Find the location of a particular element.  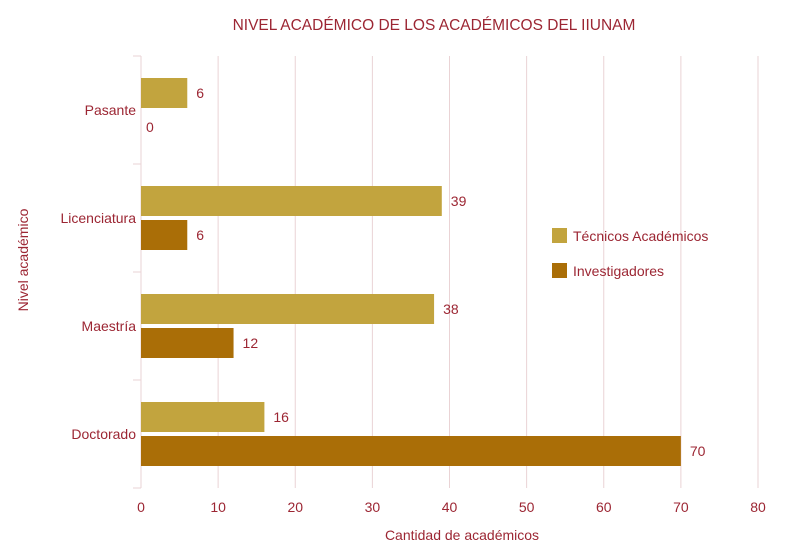

category-labels: Pasante Licenciatura Maestría Doctorado is located at coordinates (99, 272).